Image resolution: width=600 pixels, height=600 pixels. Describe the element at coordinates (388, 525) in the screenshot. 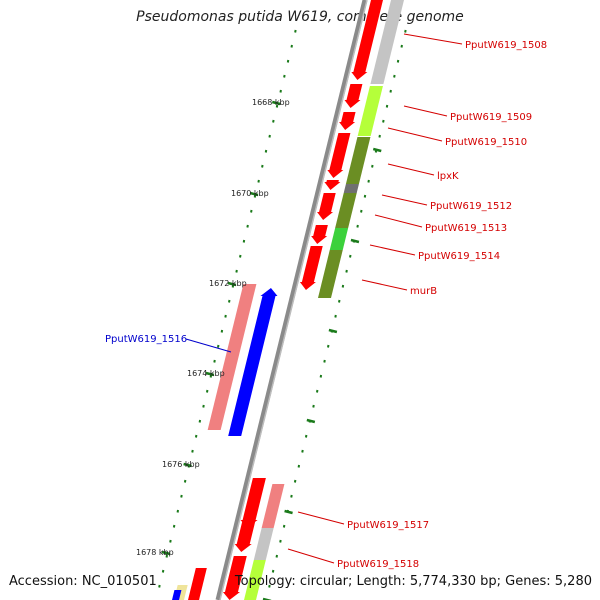

I see `gene-label-1517: PputW619_1517` at that location.